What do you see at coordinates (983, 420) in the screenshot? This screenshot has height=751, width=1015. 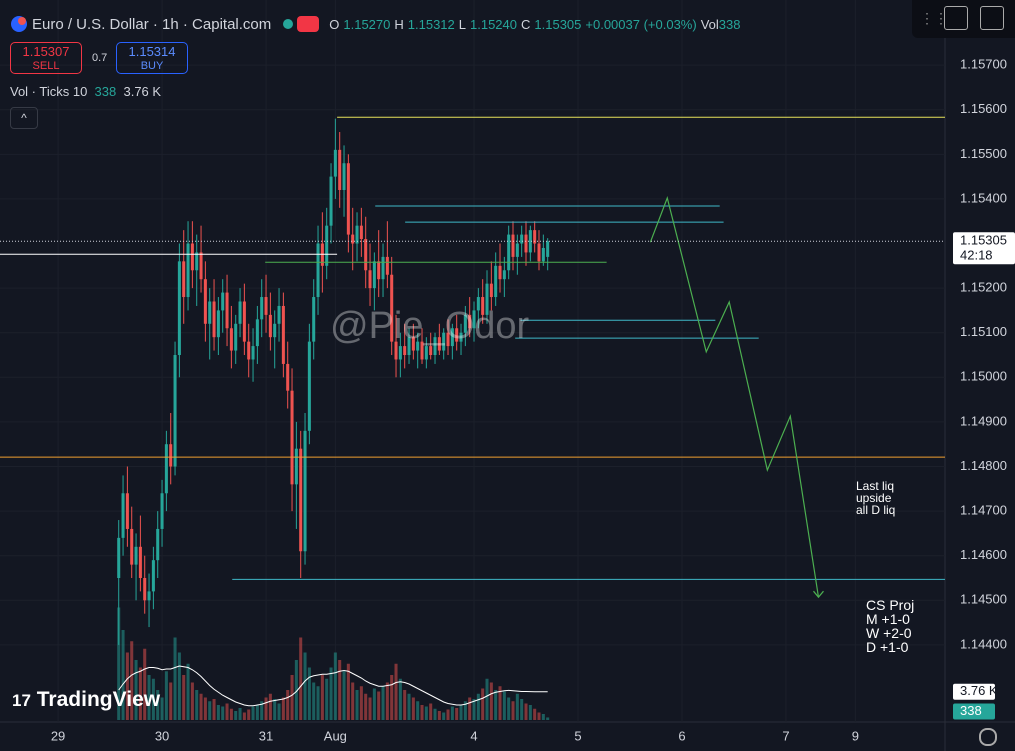 I see `y-tick-label: 1.14900` at bounding box center [983, 420].